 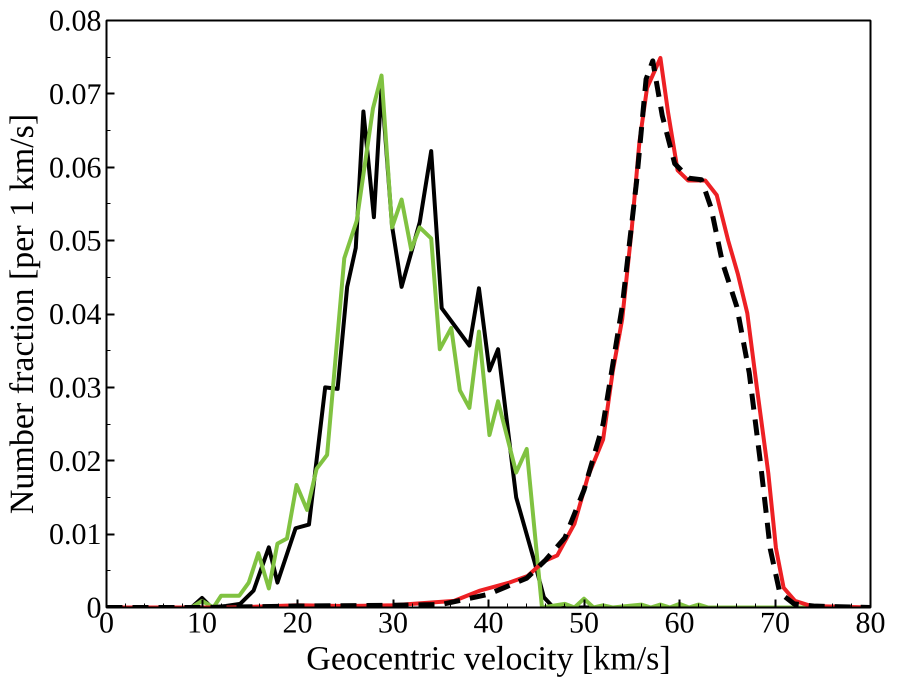 I want to click on x-tick-label: 70, so click(x=775, y=623).